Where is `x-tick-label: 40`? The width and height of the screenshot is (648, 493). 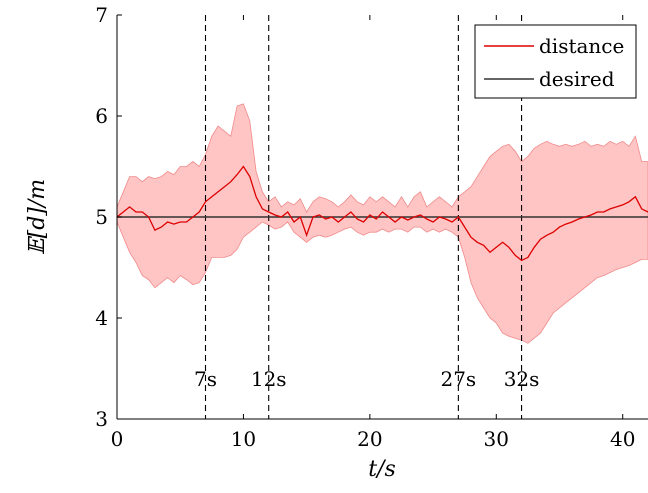 x-tick-label: 40 is located at coordinates (622, 439).